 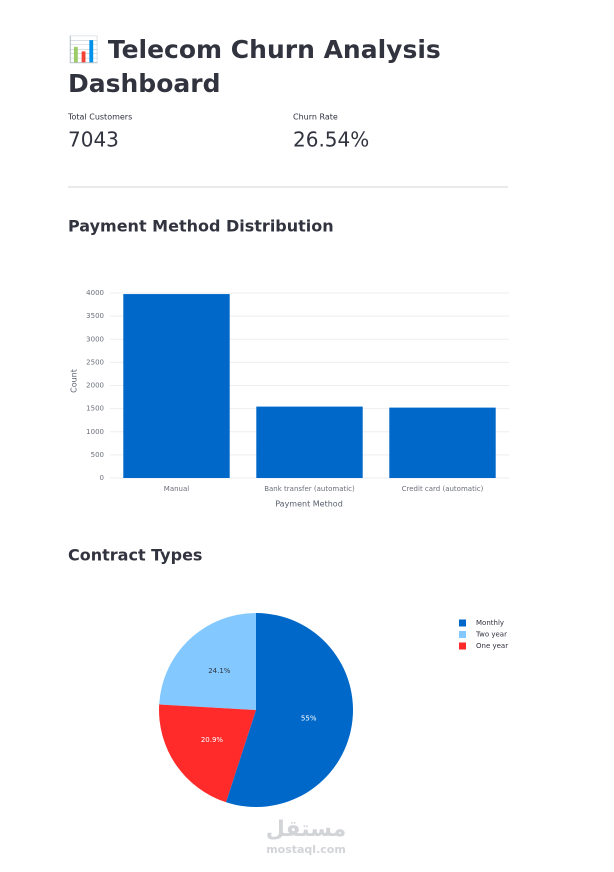 I want to click on section-title: Contract Types, so click(x=135, y=555).